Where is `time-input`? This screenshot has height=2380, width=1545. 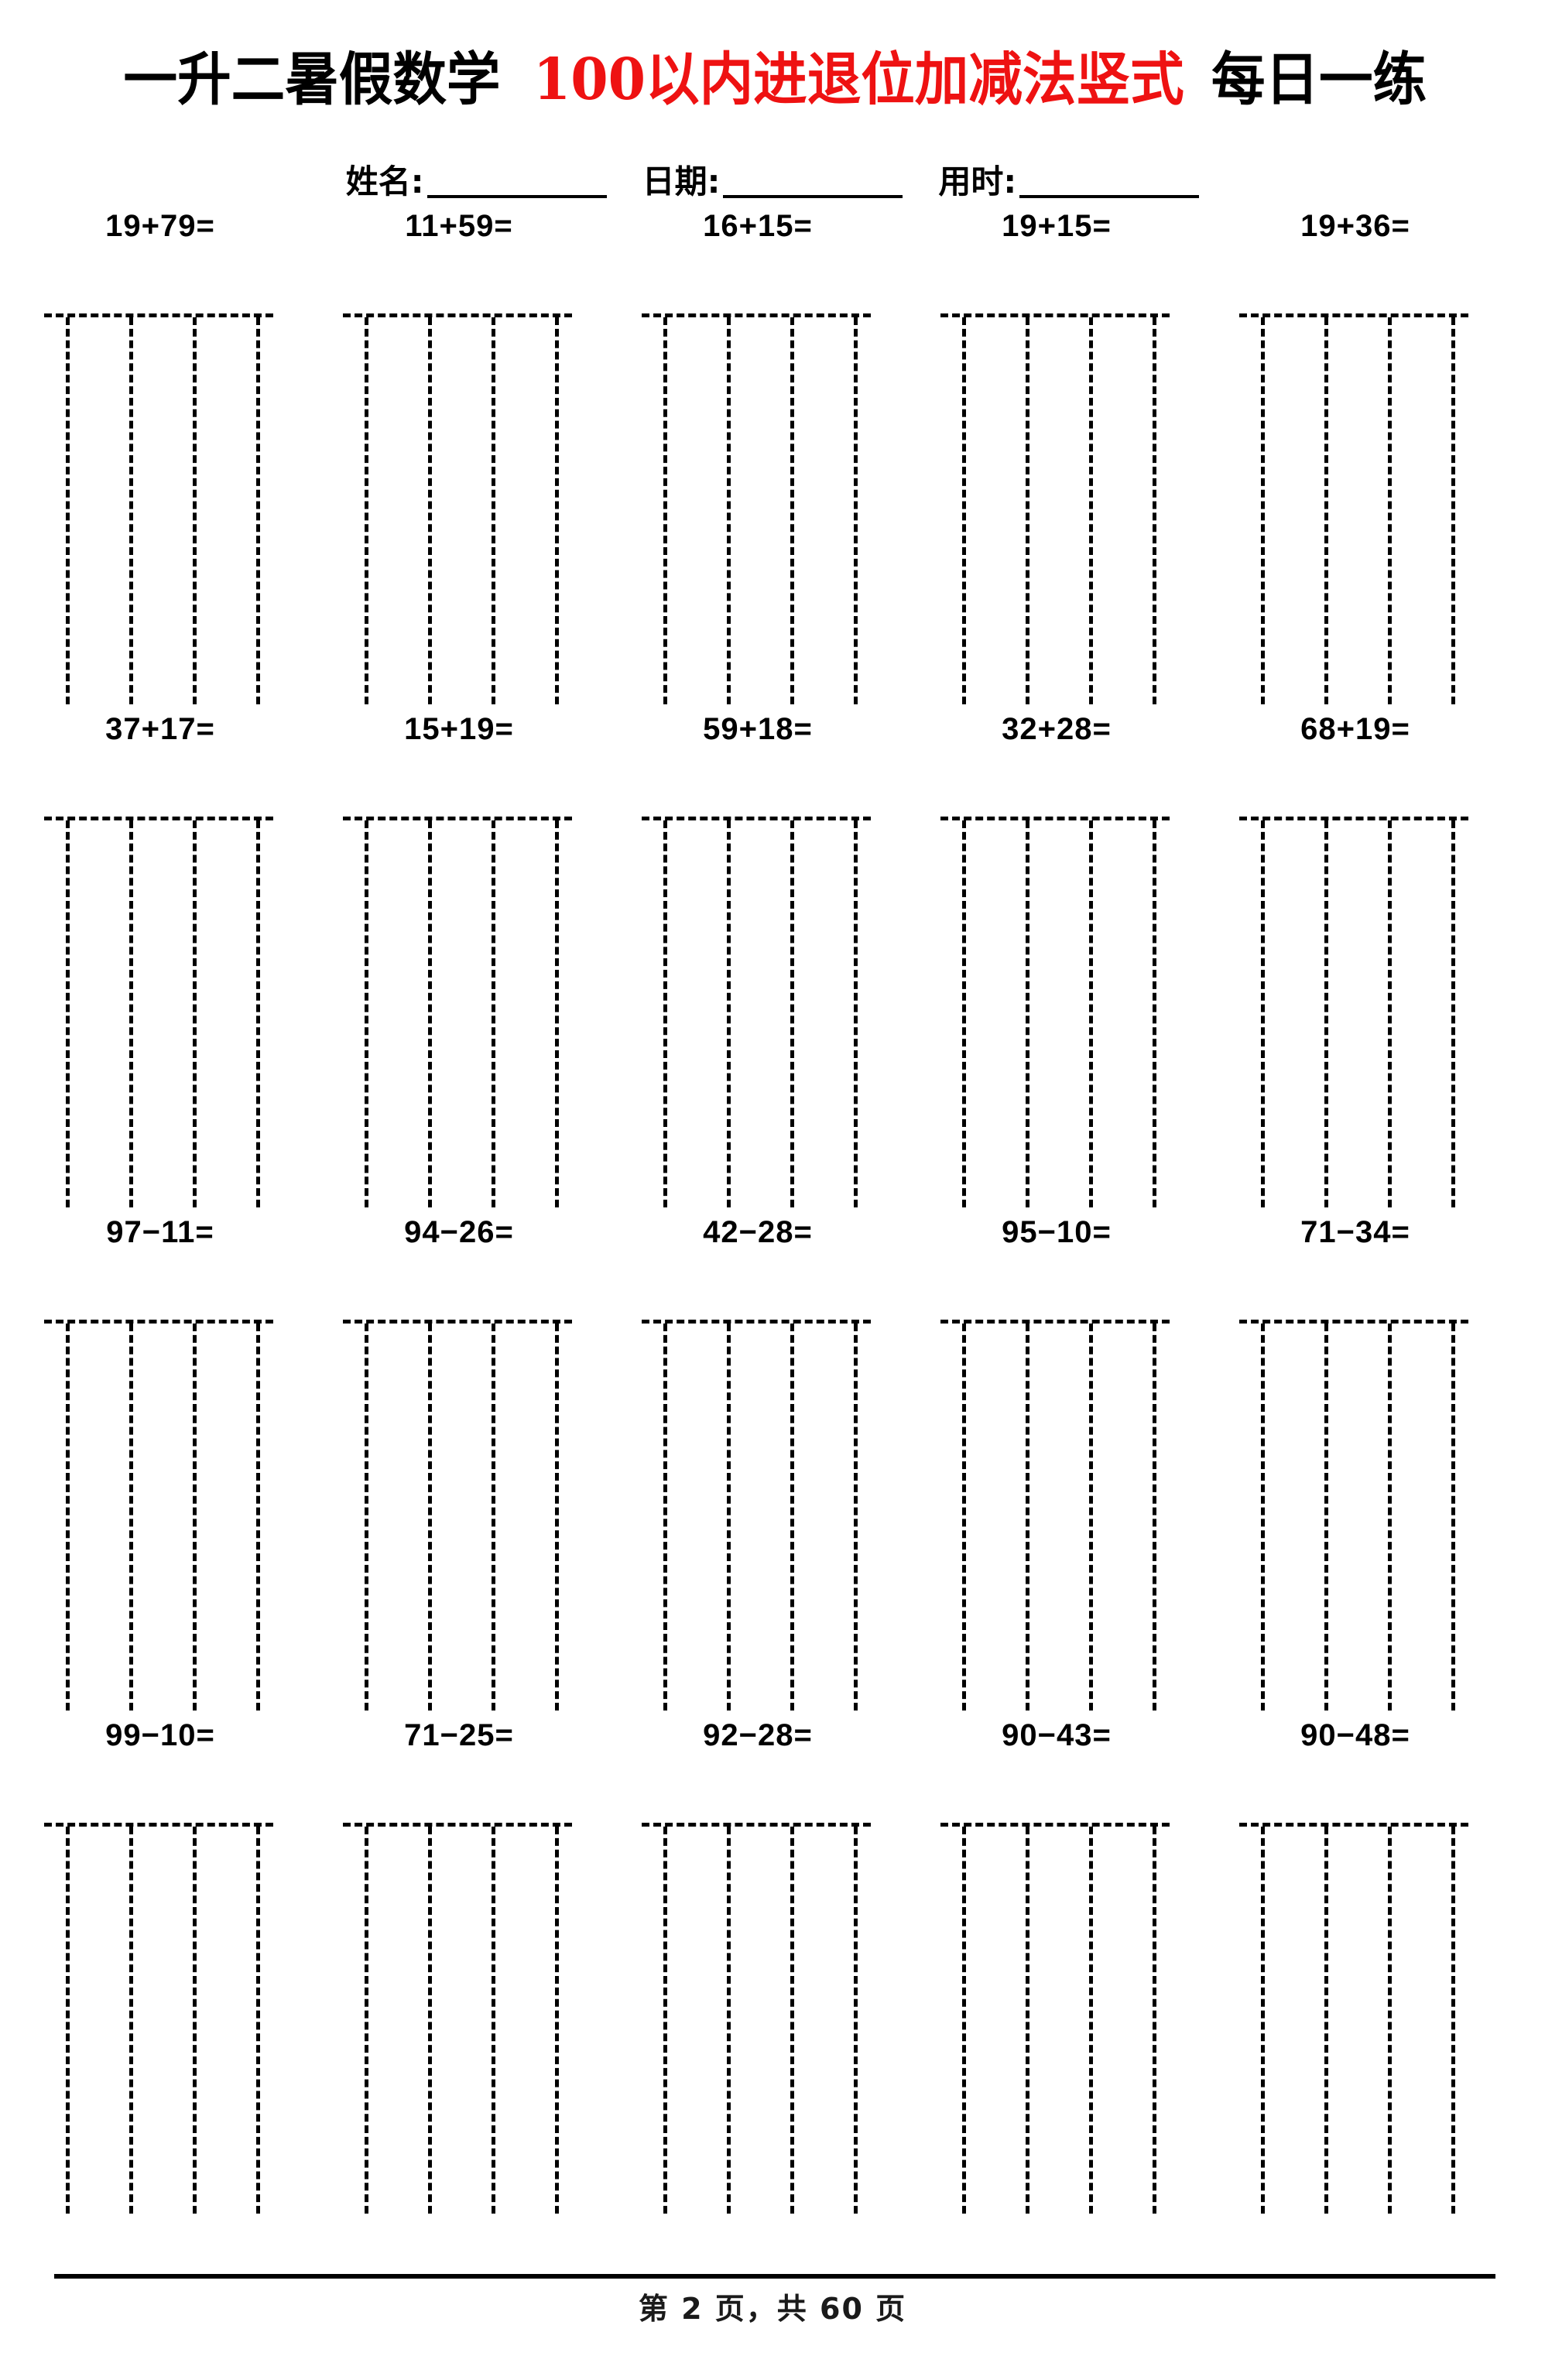 time-input is located at coordinates (1109, 181).